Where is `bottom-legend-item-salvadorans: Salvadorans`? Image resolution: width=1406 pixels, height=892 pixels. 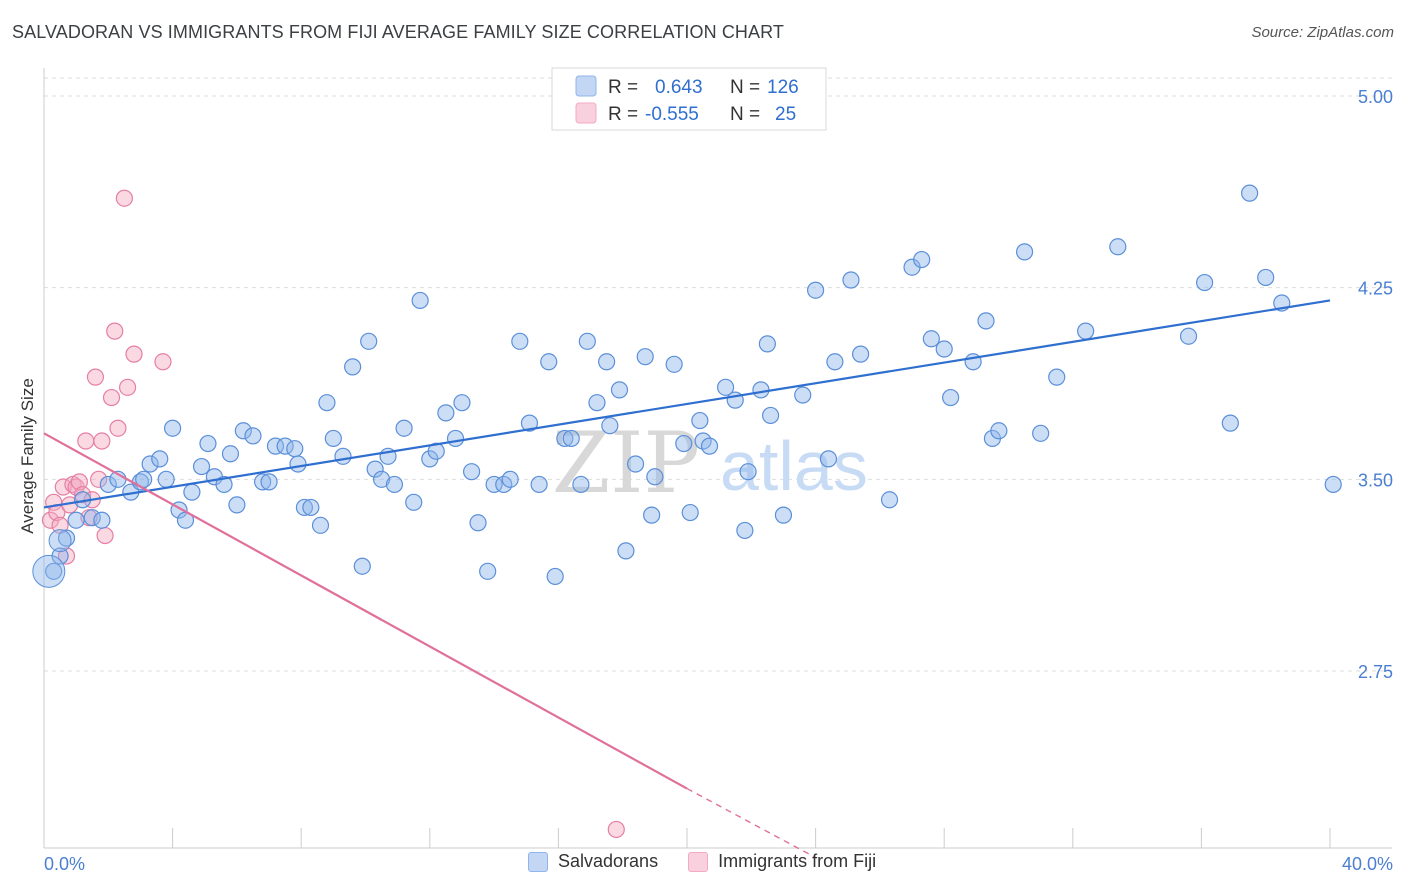
bottom-legend-item-salvadorans: Salvadorans is located at coordinates (593, 861).